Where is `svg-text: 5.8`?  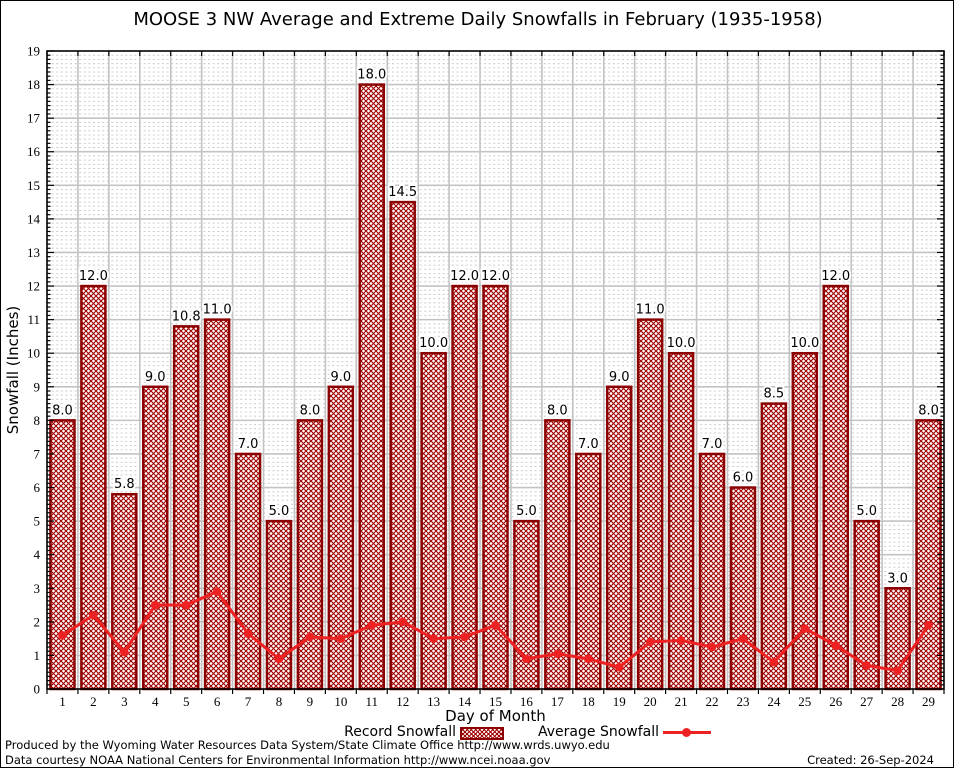 svg-text: 5.8 is located at coordinates (124, 484).